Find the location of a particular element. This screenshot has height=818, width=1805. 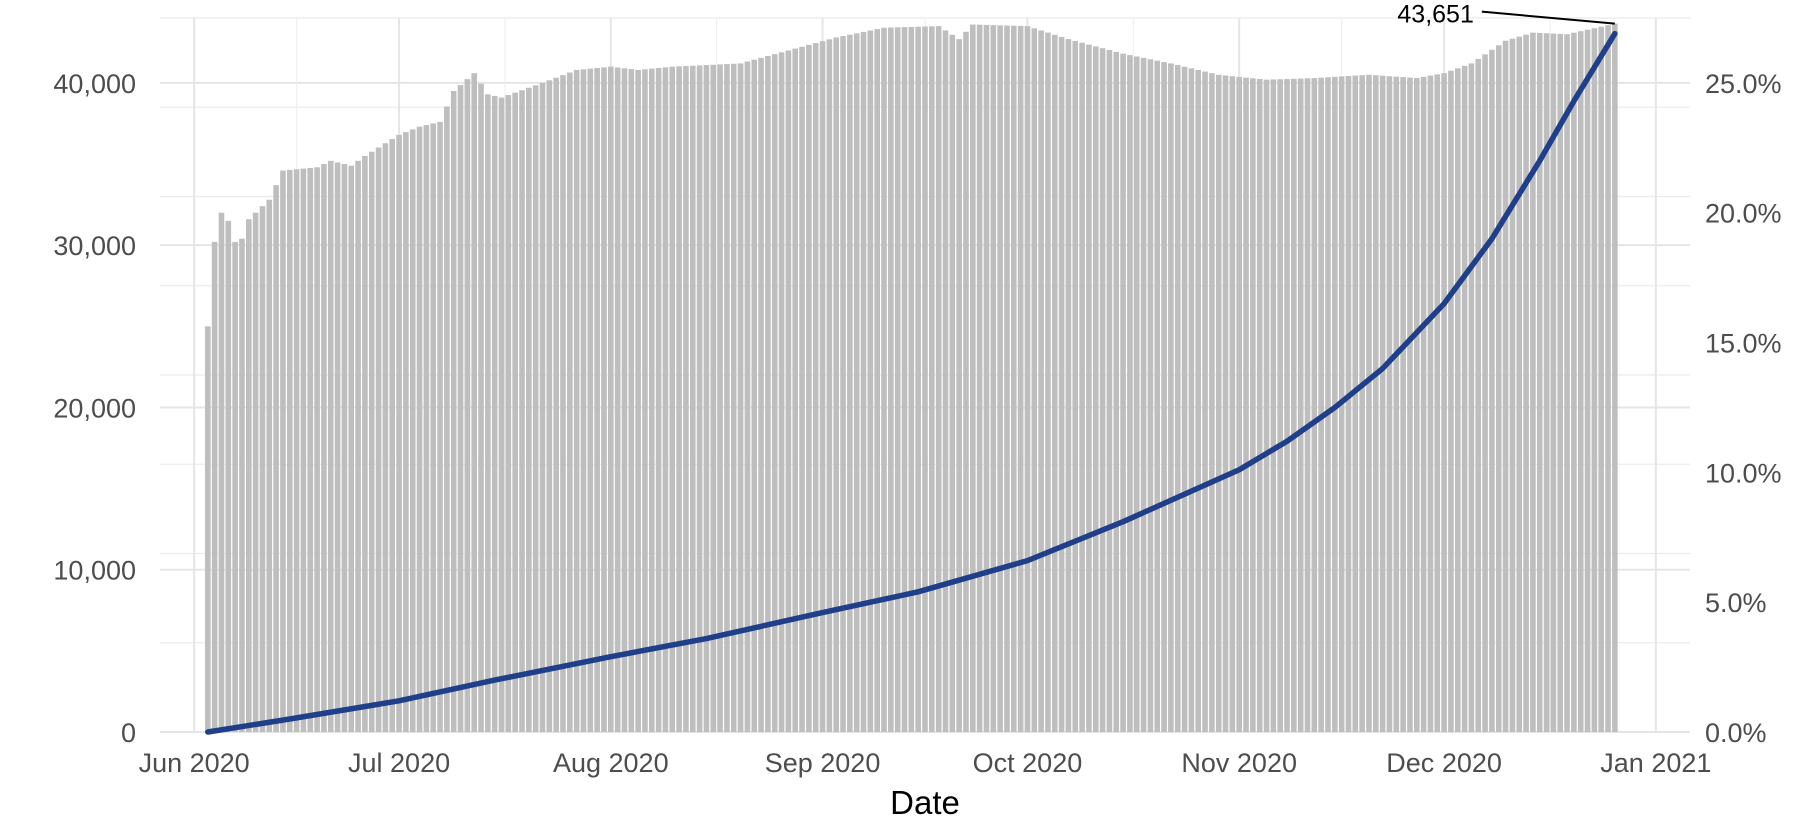

y2-tick-label: 20.0% is located at coordinates (1743, 214).